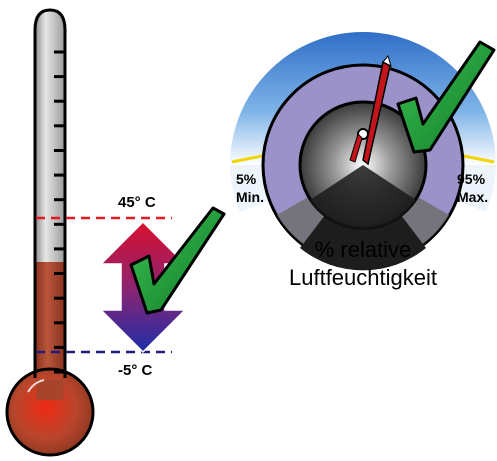  Describe the element at coordinates (363, 249) in the screenshot. I see `caption-line-1: % relative` at that location.